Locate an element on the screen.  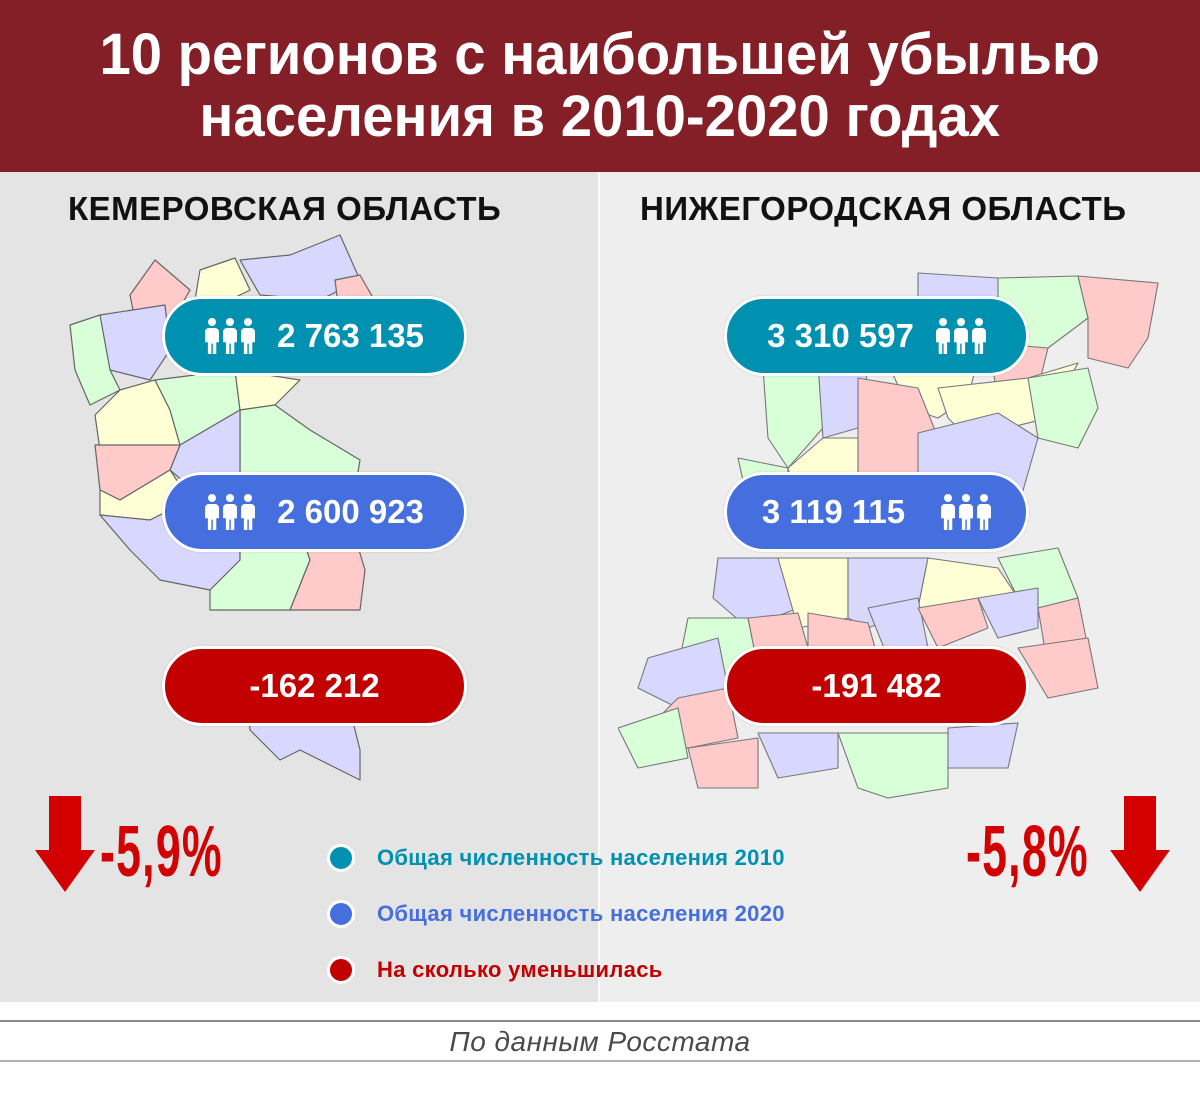
teal-dot-icon is located at coordinates (341, 858).